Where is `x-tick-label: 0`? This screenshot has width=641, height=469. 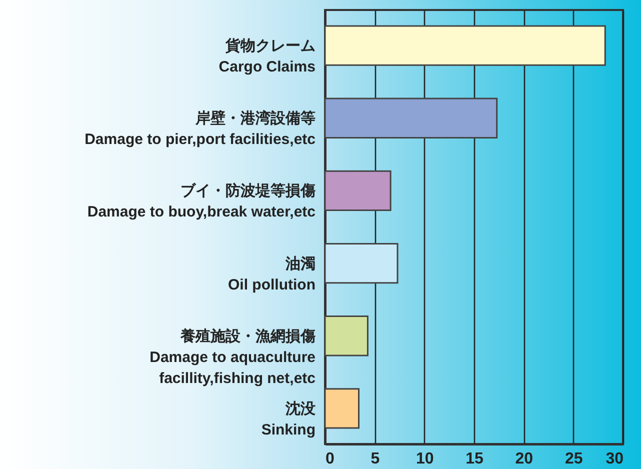
x-tick-label: 0 is located at coordinates (330, 459).